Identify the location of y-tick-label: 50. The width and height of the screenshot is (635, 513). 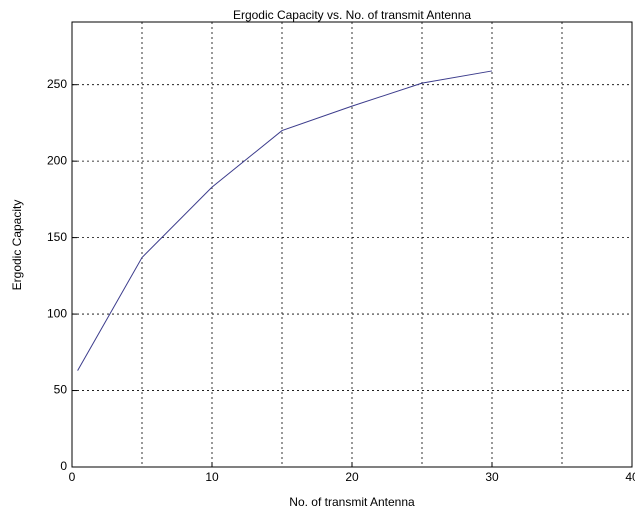
(61, 390).